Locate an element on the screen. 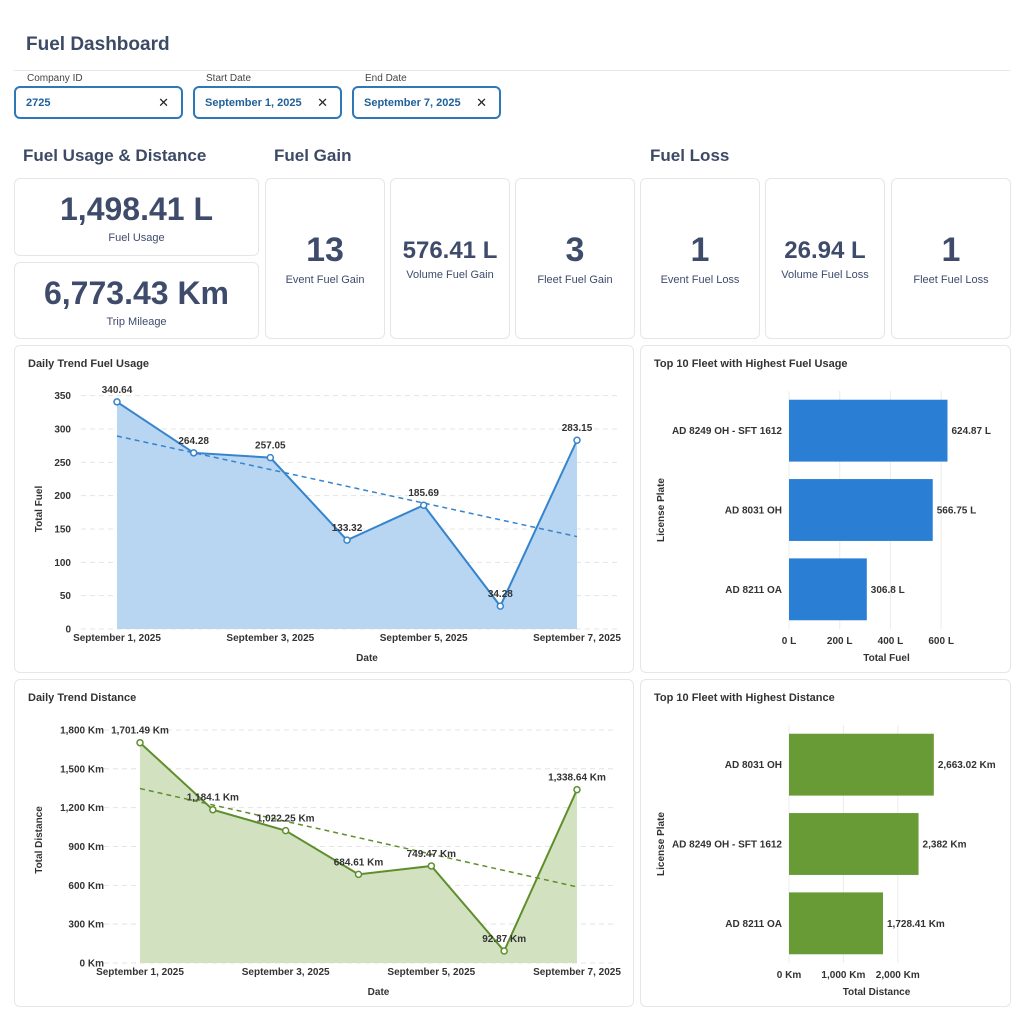 Image resolution: width=1024 pixels, height=1013 pixels. x-tick-label: September 1, 2025 is located at coordinates (140, 972).